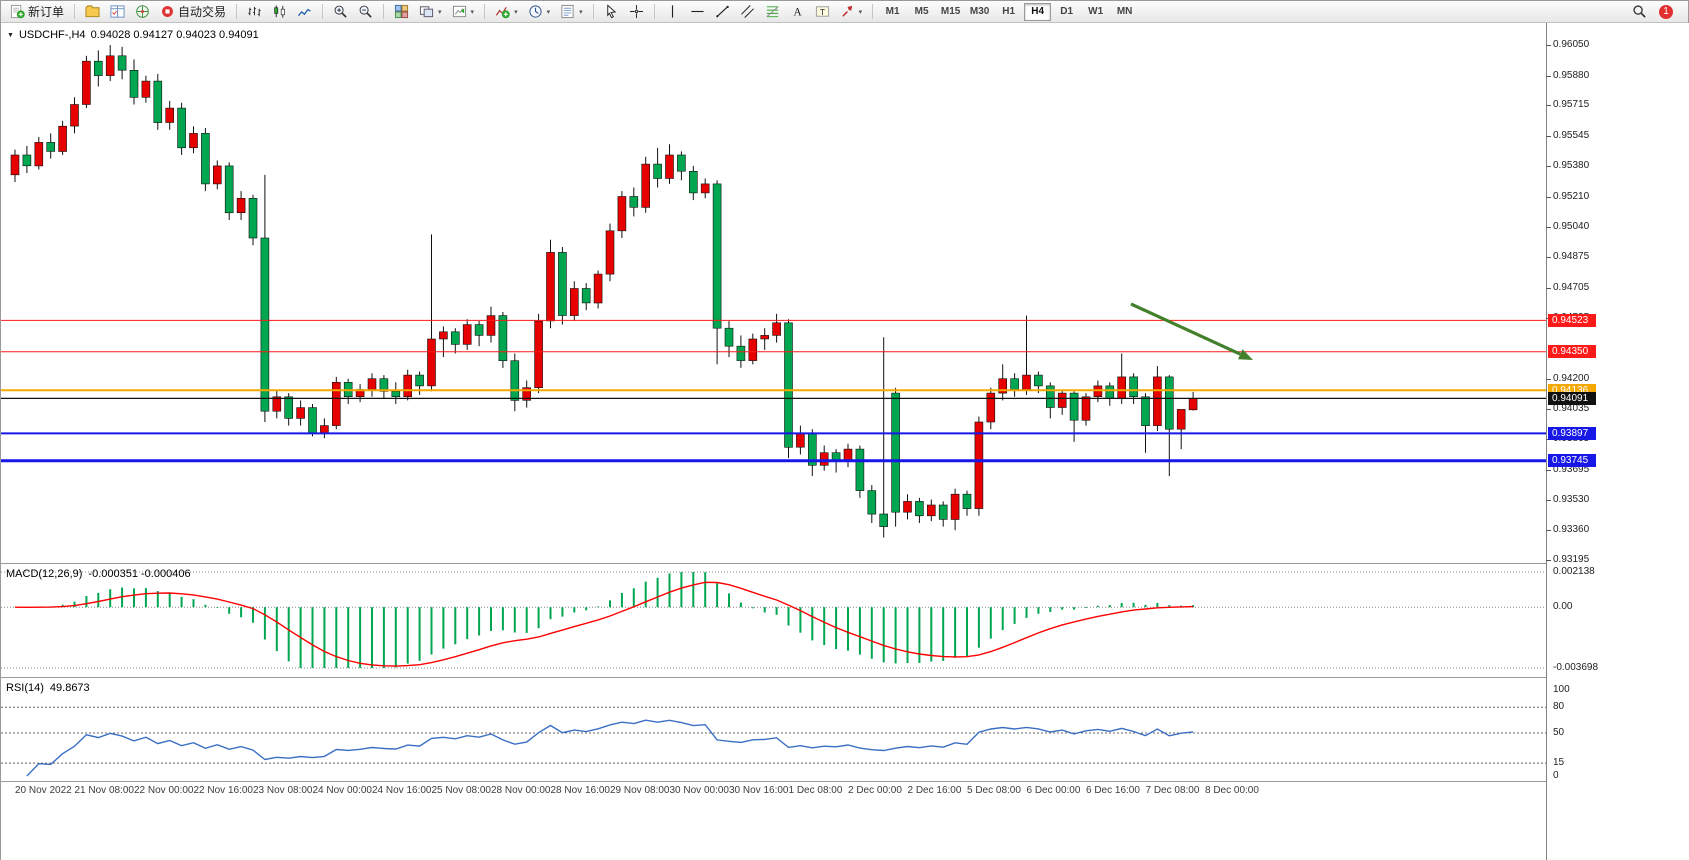 This screenshot has height=860, width=1689. I want to click on timeframe-M15-button: M15, so click(950, 11).